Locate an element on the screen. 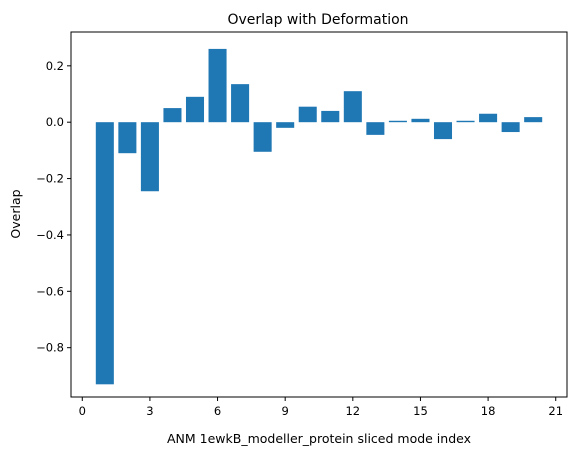  x-tick-label: 6 is located at coordinates (217, 411).